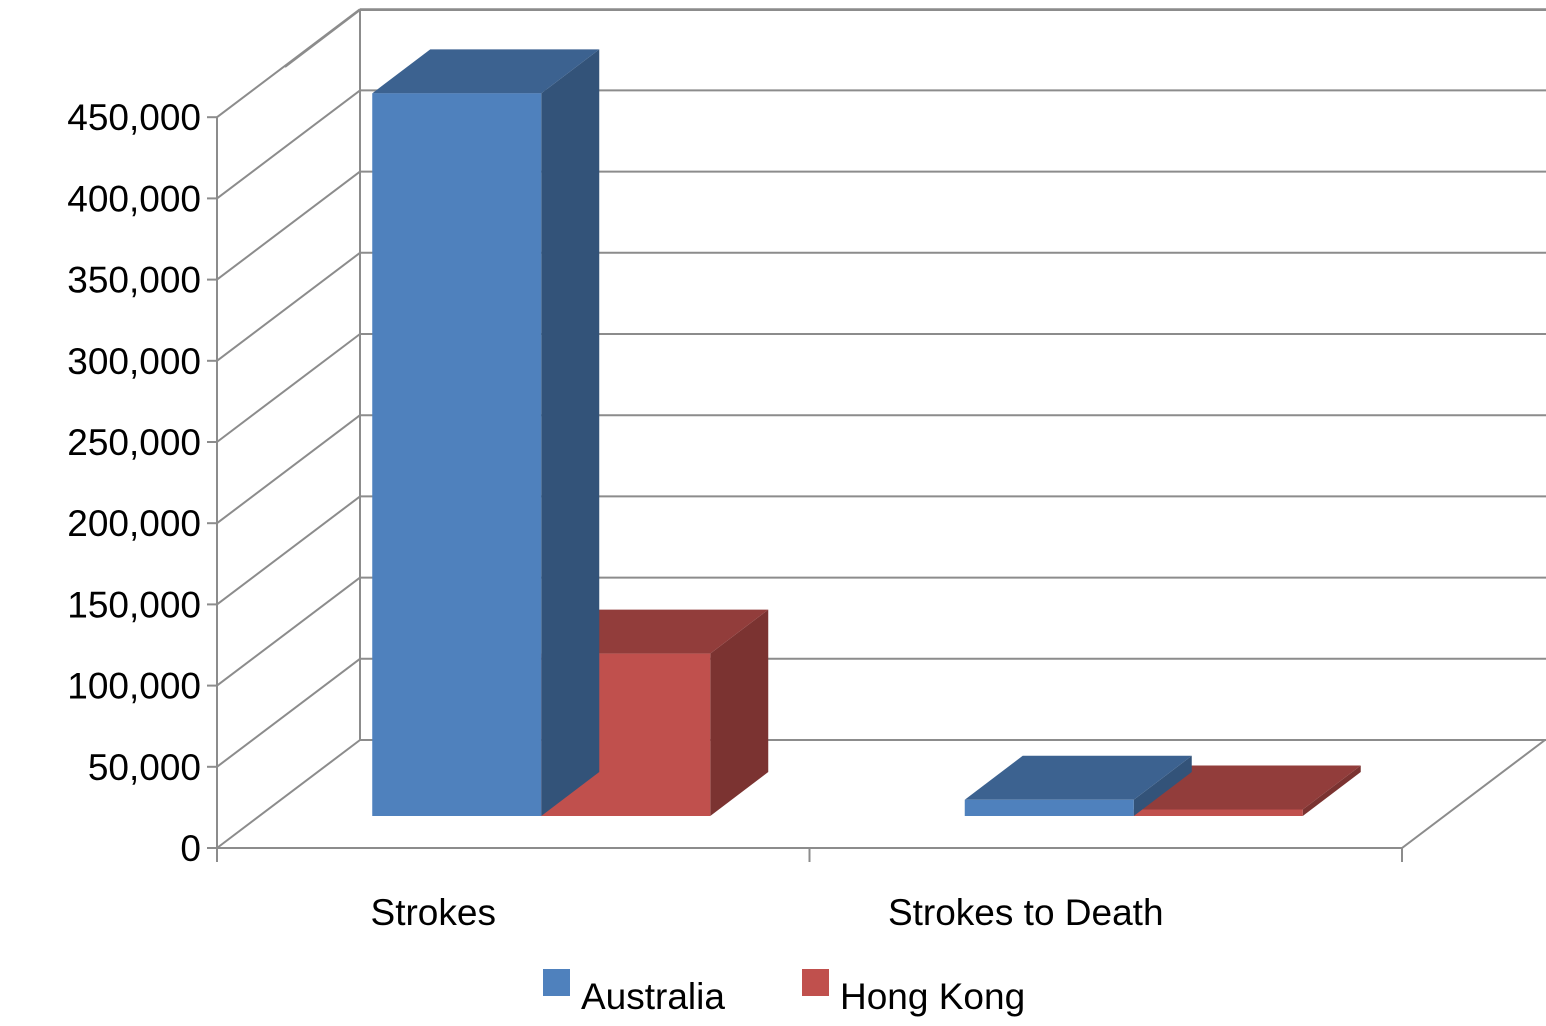 The image size is (1546, 1026). I want to click on y-tick-label: 300,000, so click(134, 361).